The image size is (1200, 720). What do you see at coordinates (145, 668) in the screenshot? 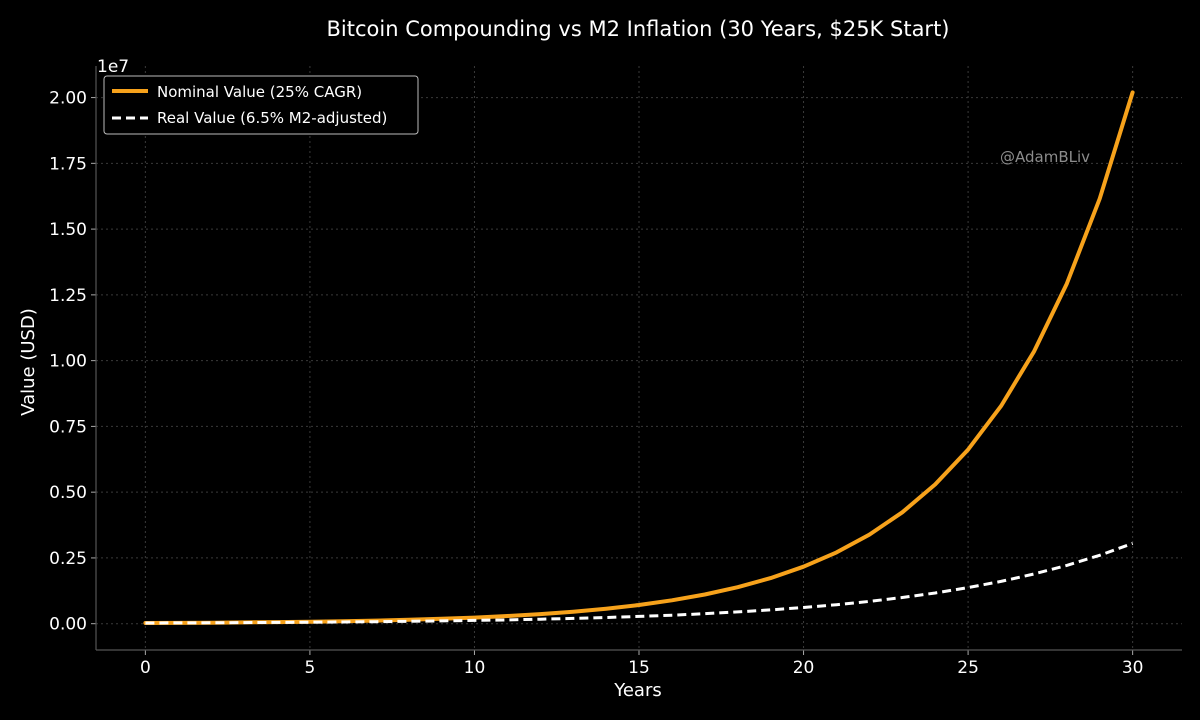
I see `x-tick-label: 0` at bounding box center [145, 668].